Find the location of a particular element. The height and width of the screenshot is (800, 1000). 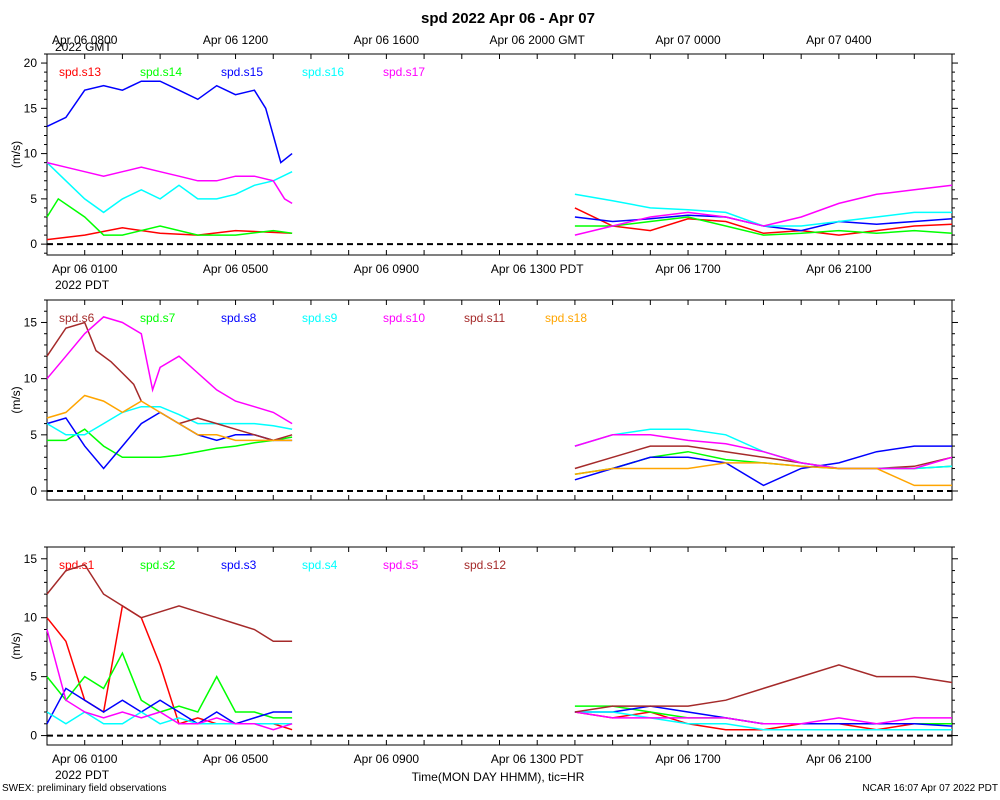

series-line-spd-s8-late is located at coordinates (763, 466).